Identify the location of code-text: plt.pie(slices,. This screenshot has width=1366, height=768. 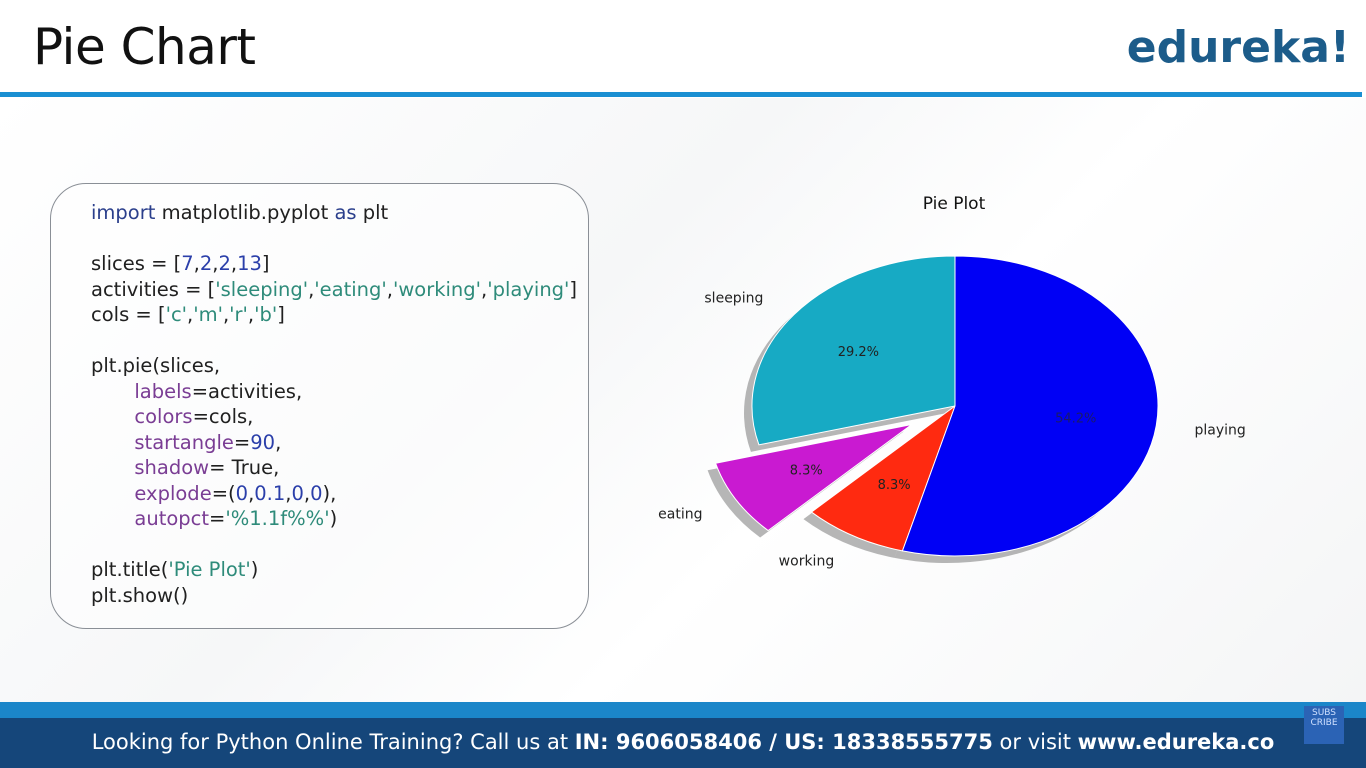
(156, 365).